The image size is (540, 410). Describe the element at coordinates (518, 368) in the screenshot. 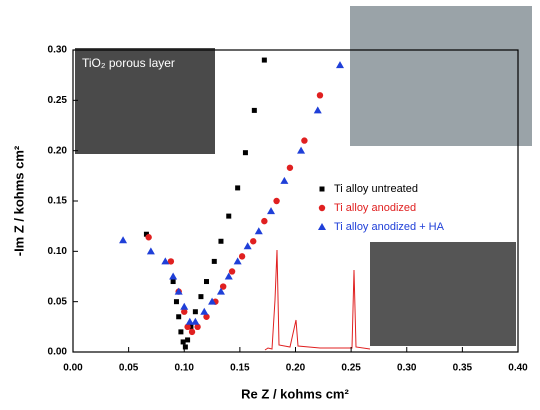

I see `x-tick-label: 0.40` at that location.